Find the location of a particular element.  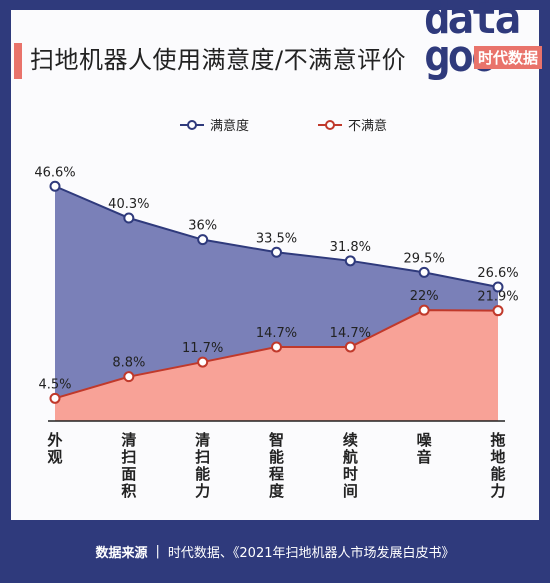

satisfied-data-label-2: 36% is located at coordinates (202, 226).